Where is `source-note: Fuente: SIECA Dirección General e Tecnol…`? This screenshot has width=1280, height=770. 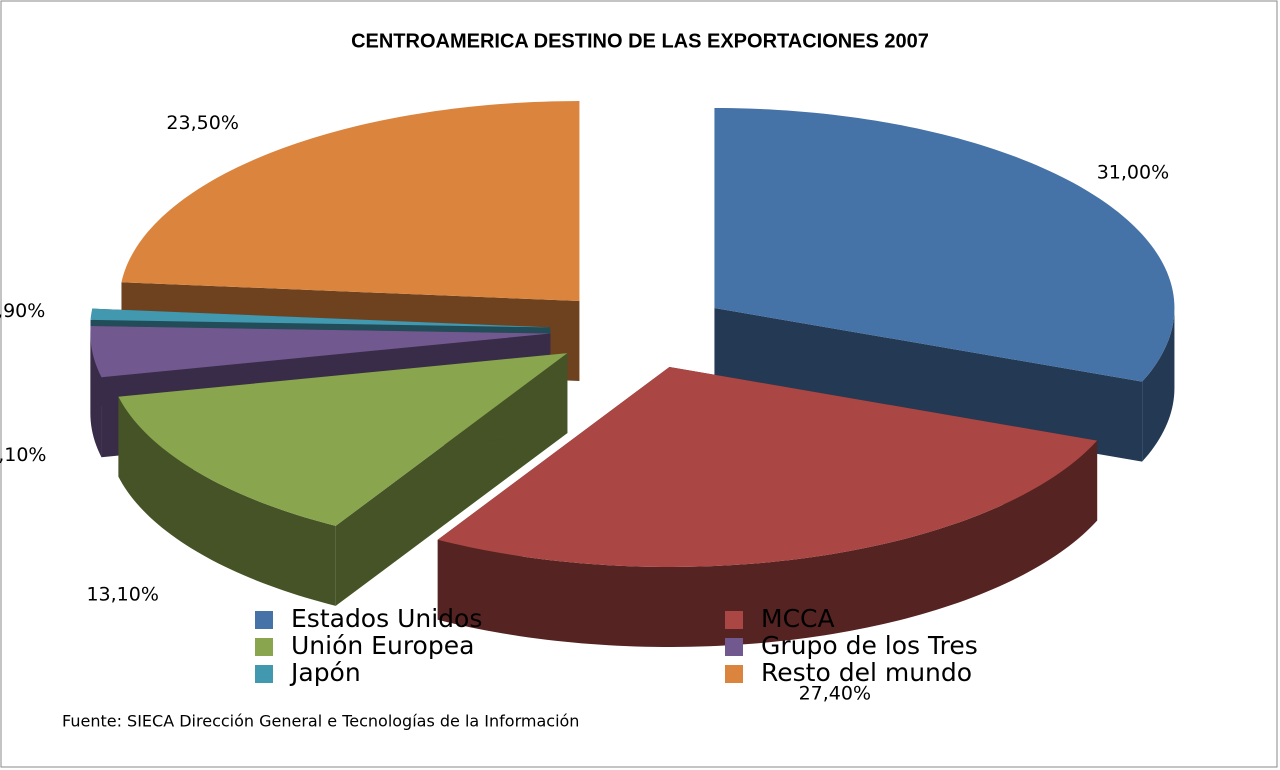 source-note: Fuente: SIECA Dirección General e Tecnol… is located at coordinates (320, 721).